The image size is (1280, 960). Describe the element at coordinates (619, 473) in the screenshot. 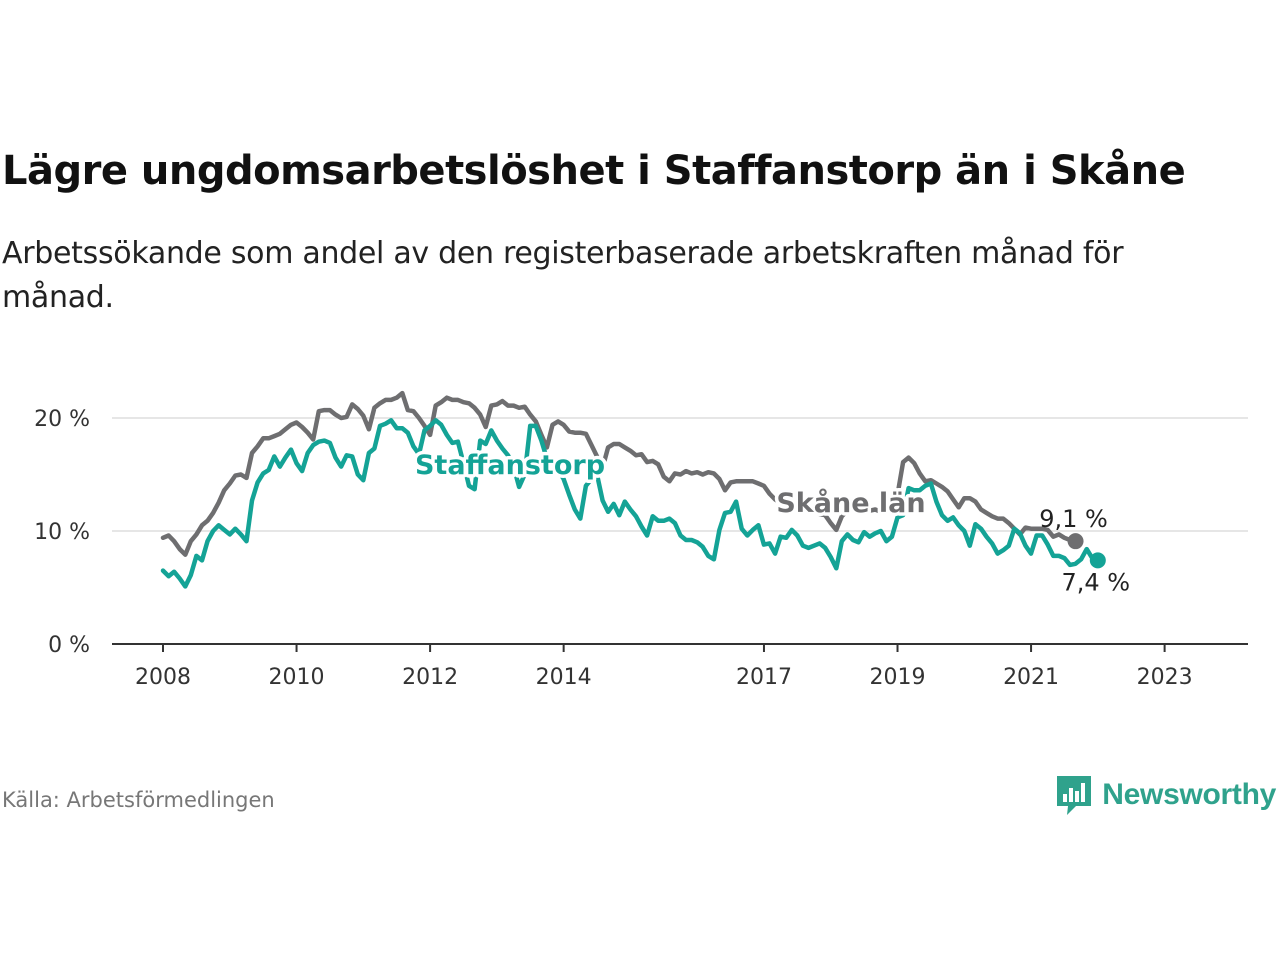

I see `series-line-sk-ne-l-n` at that location.